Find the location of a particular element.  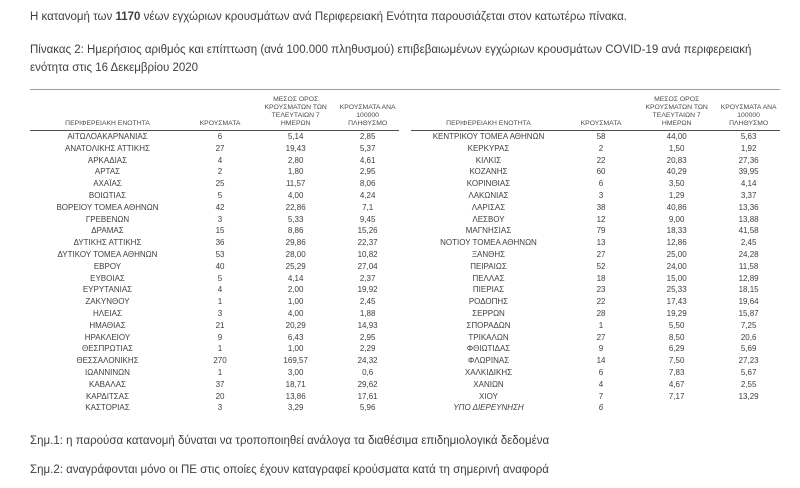

cases-per-100k: 2,55 is located at coordinates (748, 384).